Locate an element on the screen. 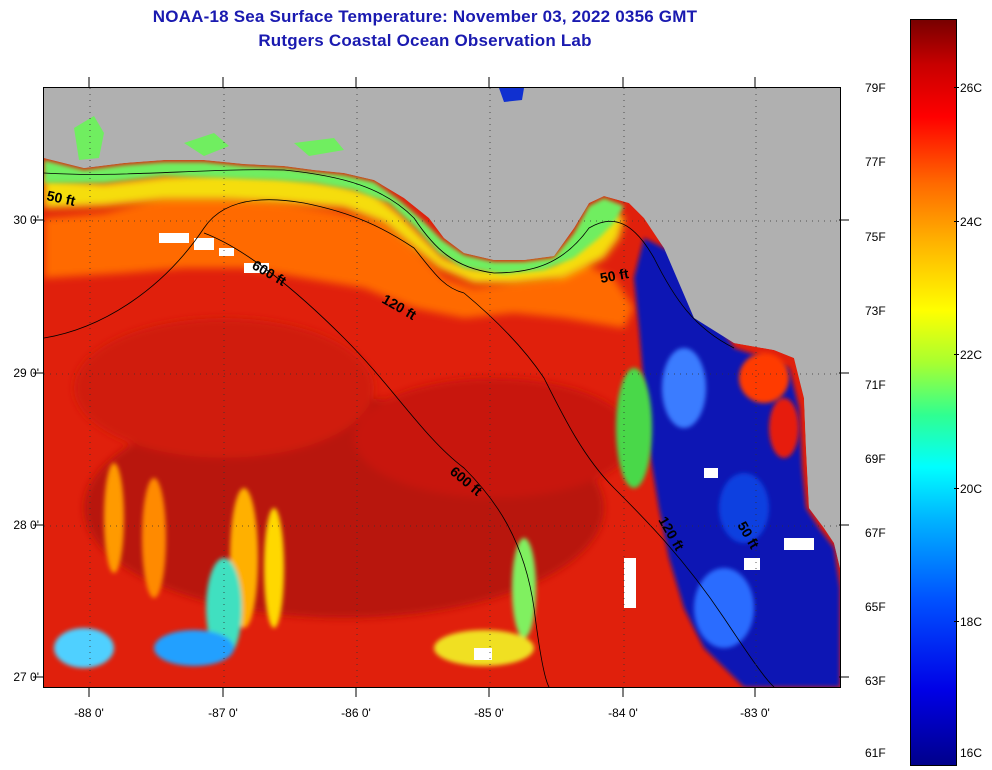  colorbar-f-label: 65F is located at coordinates (875, 607).